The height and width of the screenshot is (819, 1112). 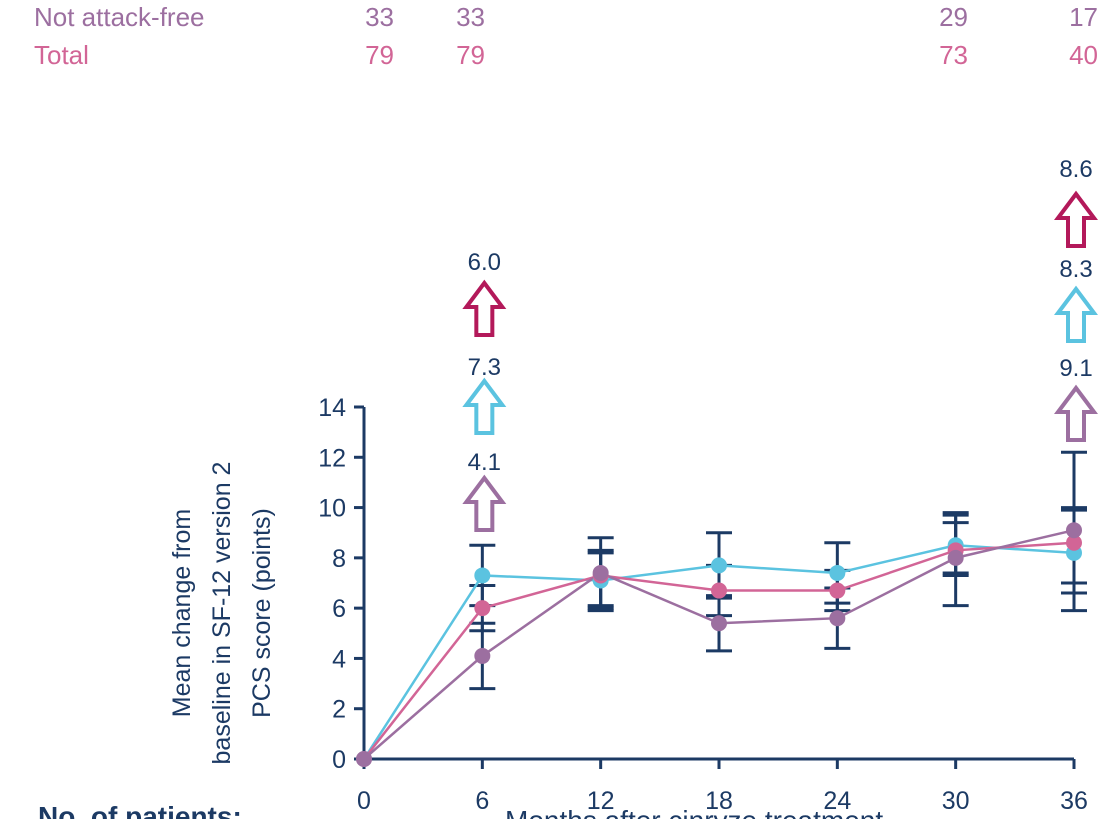 What do you see at coordinates (694, 812) in the screenshot?
I see `x-axis-label: Months after cinryze treatment` at bounding box center [694, 812].